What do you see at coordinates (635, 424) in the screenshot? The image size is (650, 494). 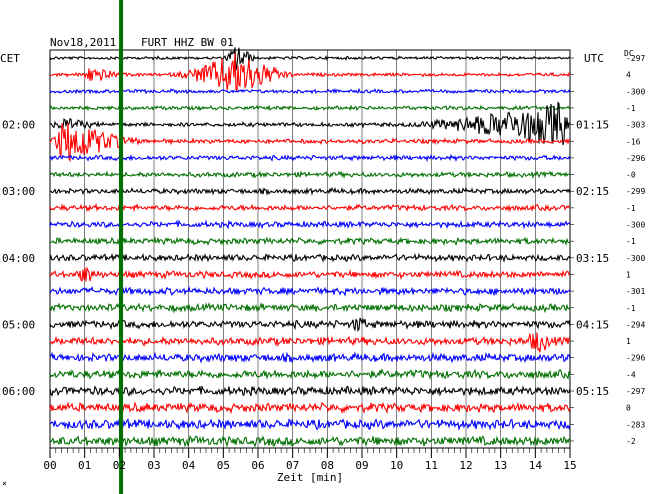 I see `dc-offset-label: -283` at bounding box center [635, 424].